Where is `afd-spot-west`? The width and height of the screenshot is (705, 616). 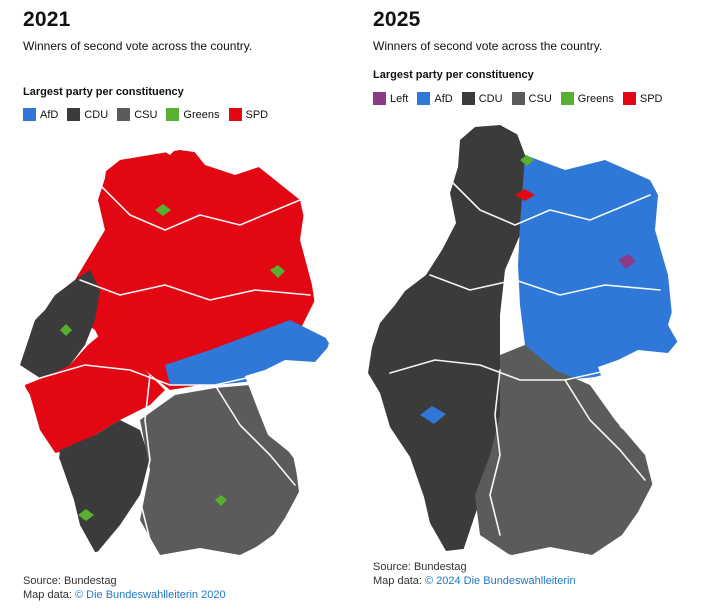 afd-spot-west is located at coordinates (433, 415).